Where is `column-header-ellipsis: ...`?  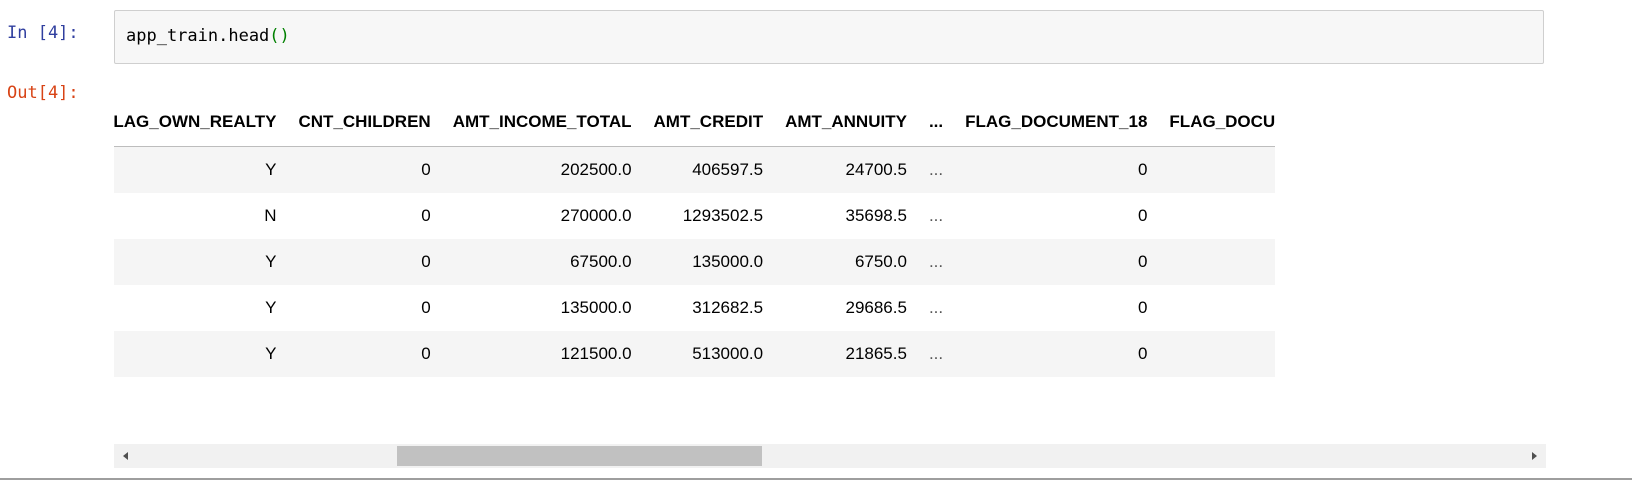 column-header-ellipsis: ... is located at coordinates (925, 122).